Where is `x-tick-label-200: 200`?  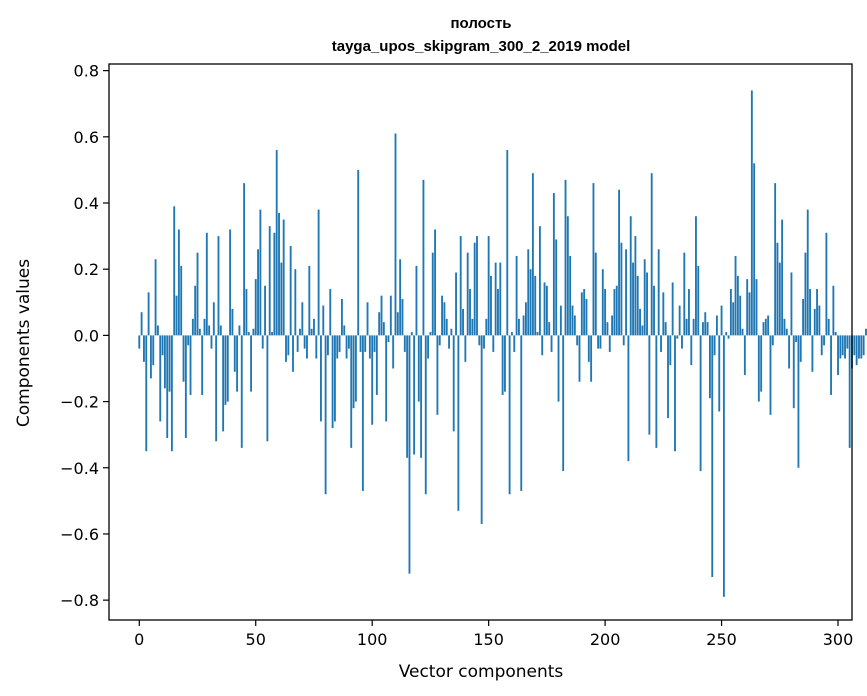 x-tick-label-200: 200 is located at coordinates (605, 639).